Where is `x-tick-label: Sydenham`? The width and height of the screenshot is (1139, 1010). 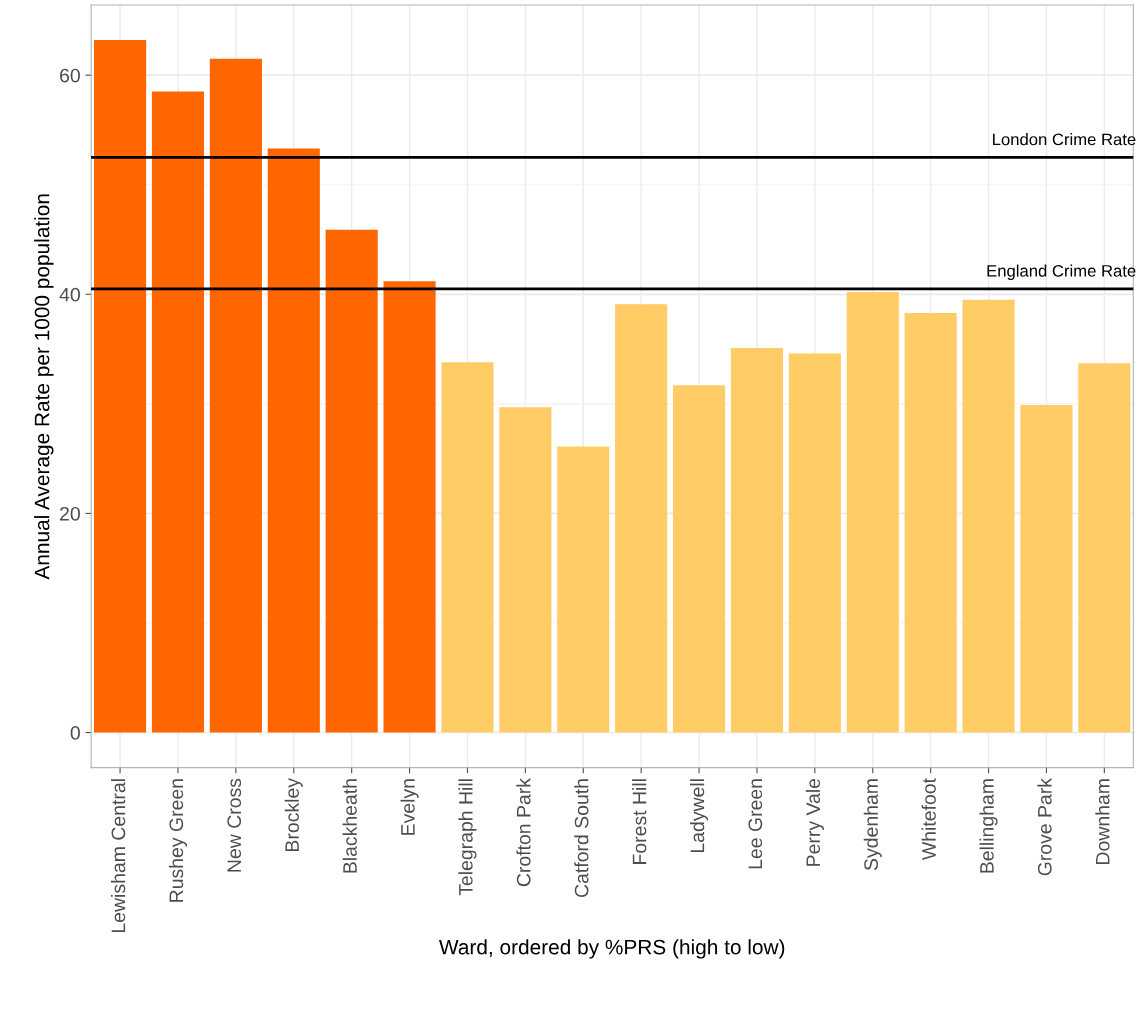 x-tick-label: Sydenham is located at coordinates (872, 825).